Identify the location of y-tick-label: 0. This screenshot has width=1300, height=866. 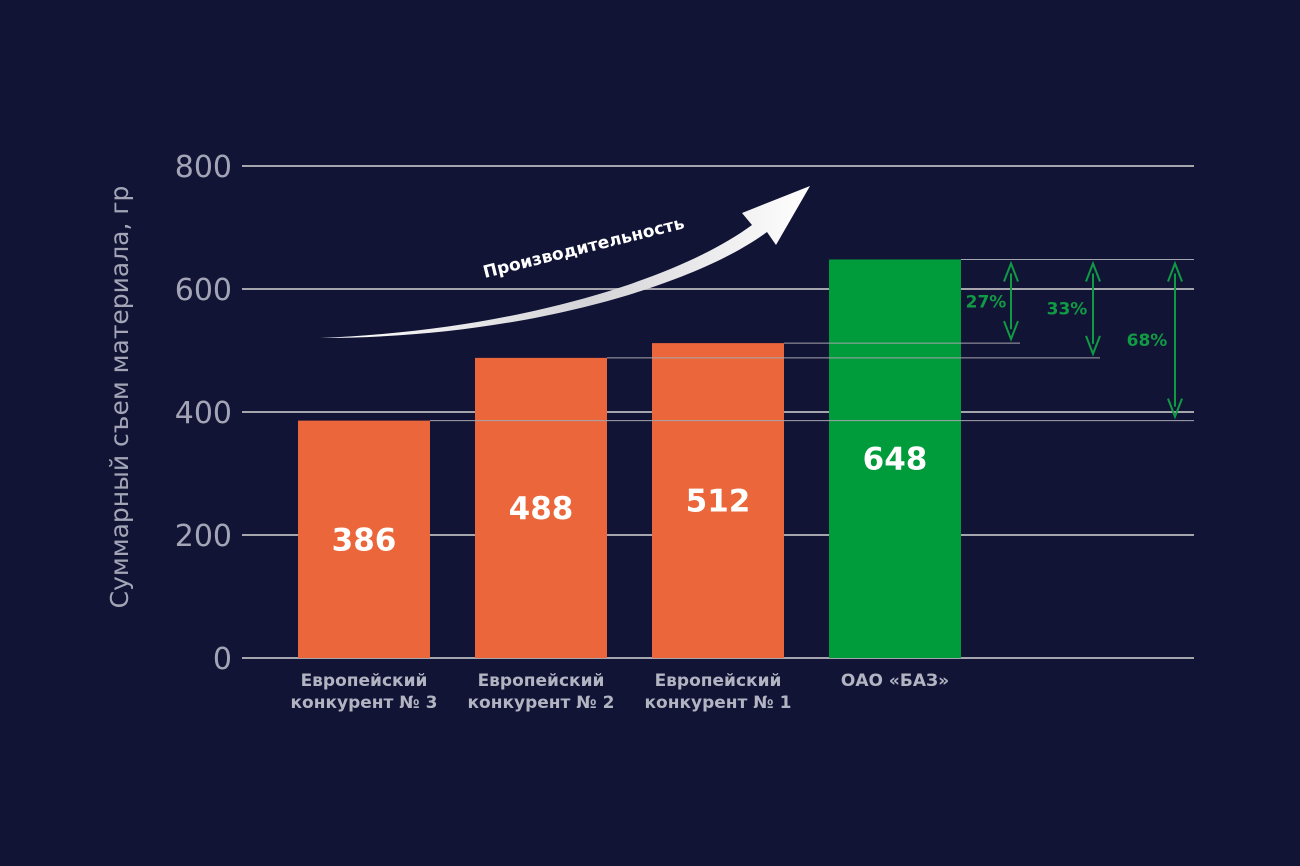
(222, 659).